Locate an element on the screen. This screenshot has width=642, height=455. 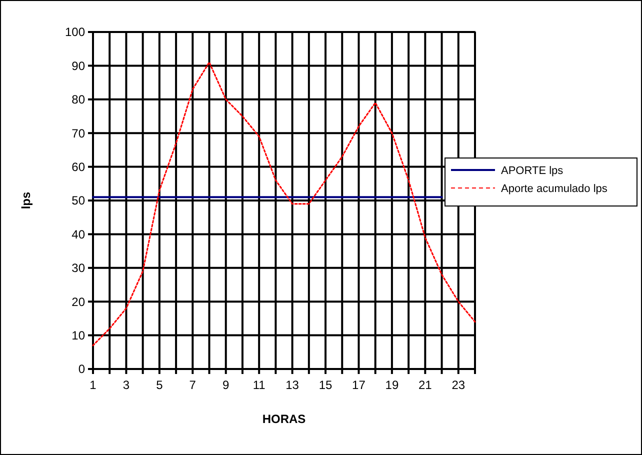
x-tick-label: 17 is located at coordinates (359, 385).